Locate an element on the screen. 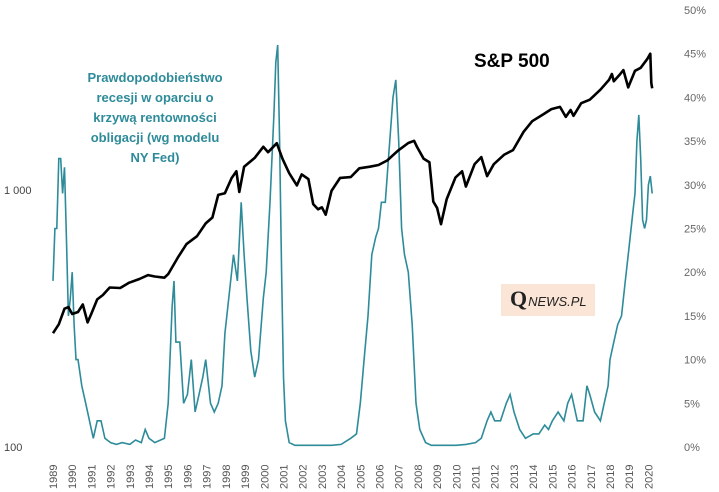 The height and width of the screenshot is (492, 719). right-tick-label: 40% is located at coordinates (695, 98).